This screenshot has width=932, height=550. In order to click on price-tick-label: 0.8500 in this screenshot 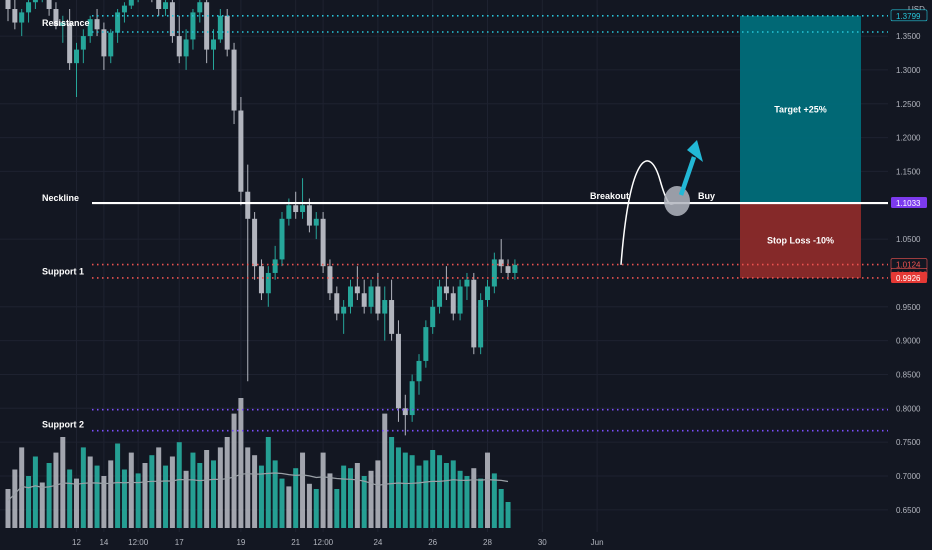, I will do `click(908, 374)`.